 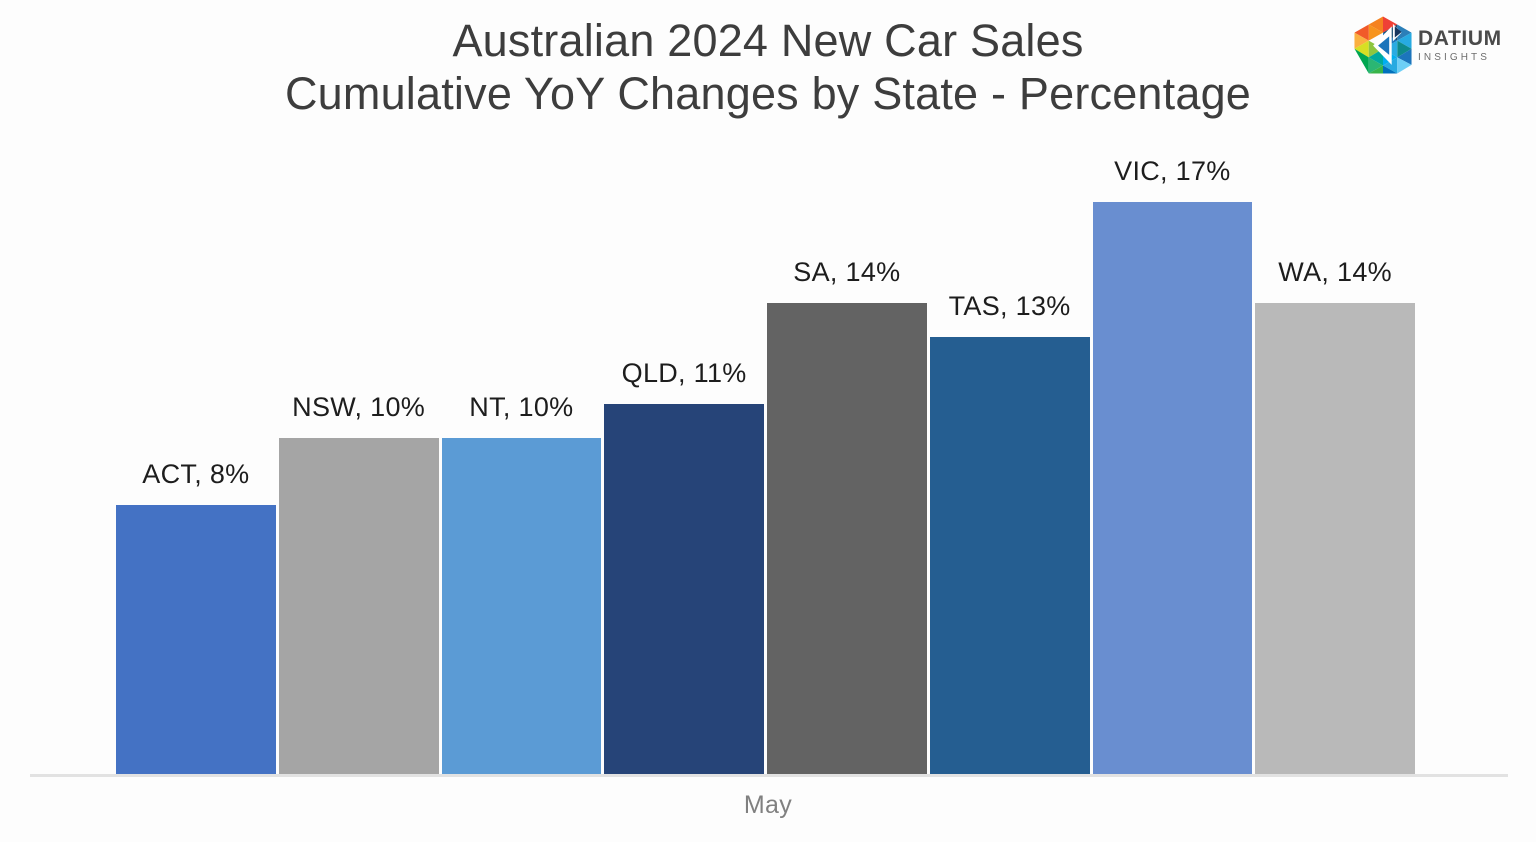 I want to click on bar-label-nt: NT, 10%, so click(x=521, y=407).